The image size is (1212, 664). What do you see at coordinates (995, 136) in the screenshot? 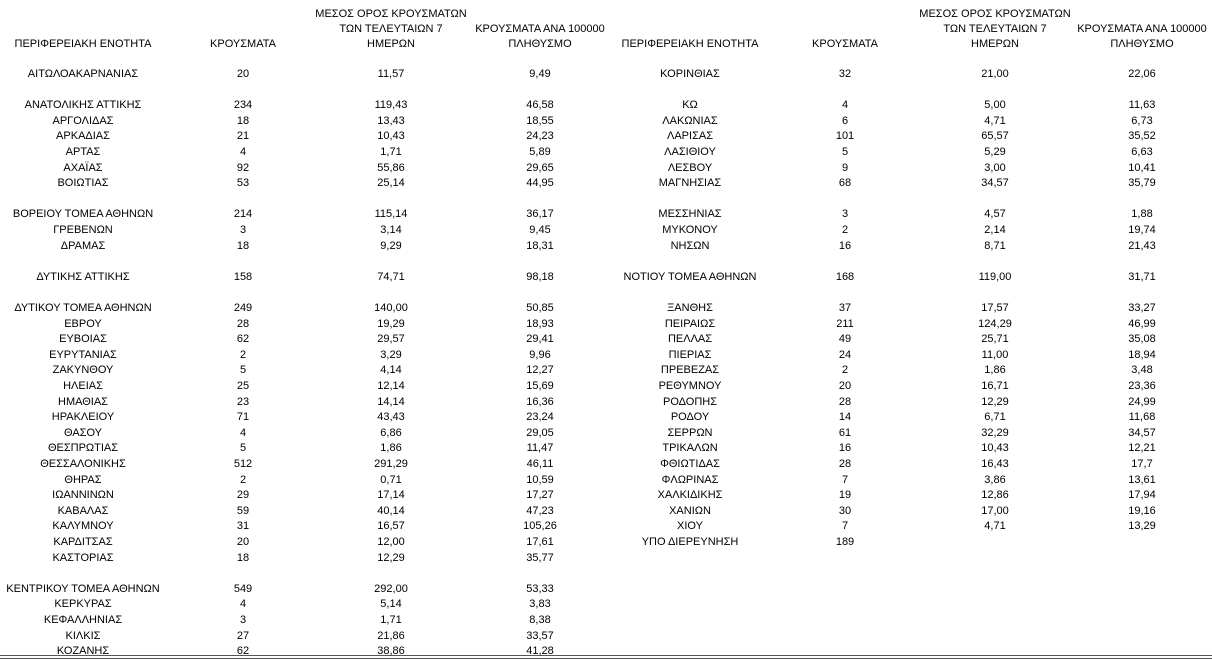
I see `seven-day-average: 65,57` at bounding box center [995, 136].